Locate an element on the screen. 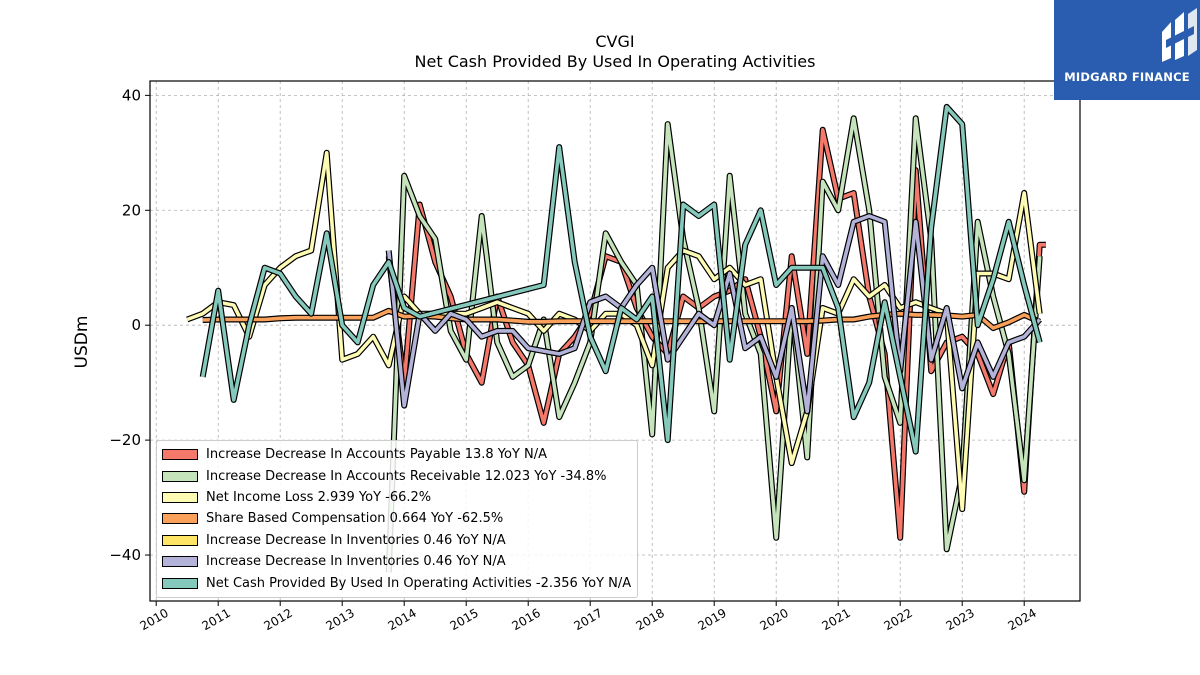  legend-item: Net Income Loss 2.939 YoY -66.2% is located at coordinates (396, 497).